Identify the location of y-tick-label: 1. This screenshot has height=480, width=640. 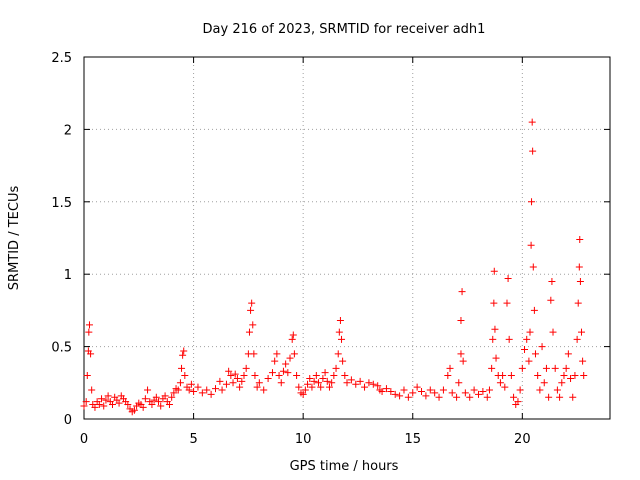
(68, 275).